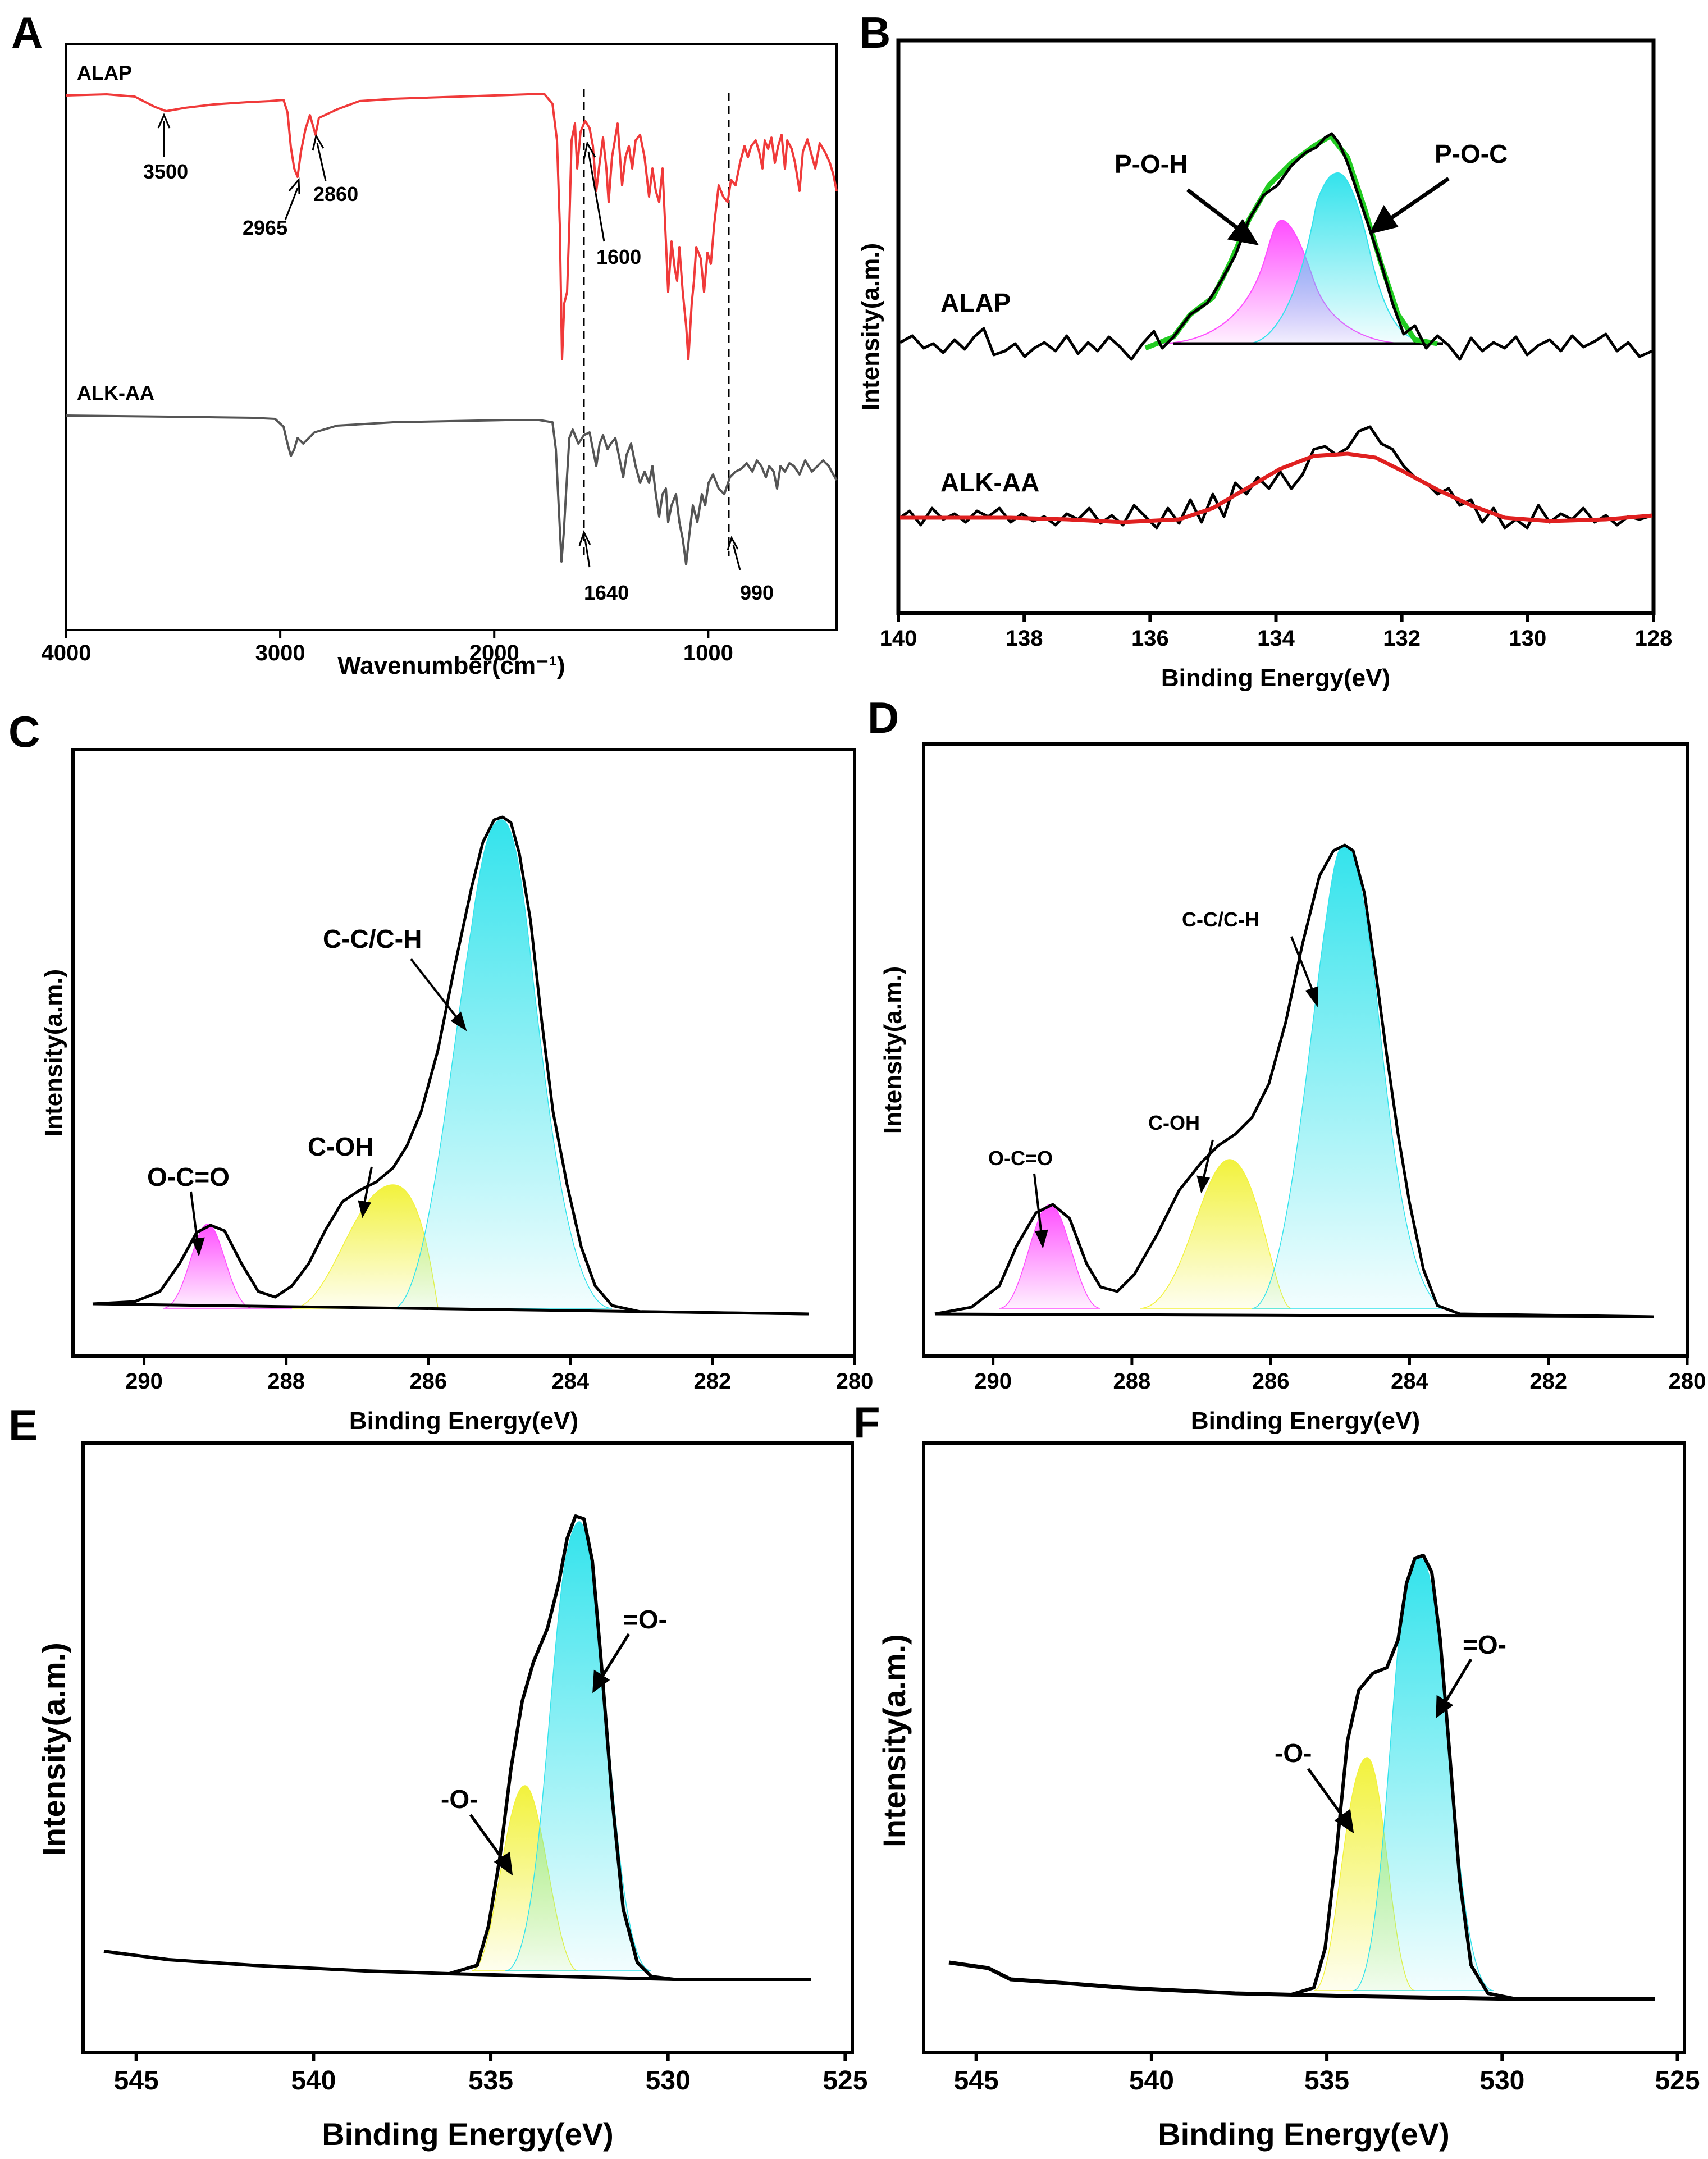 This screenshot has width=1708, height=2159. What do you see at coordinates (1132, 1381) in the screenshot?
I see `panel-d-tick-label: 288` at bounding box center [1132, 1381].